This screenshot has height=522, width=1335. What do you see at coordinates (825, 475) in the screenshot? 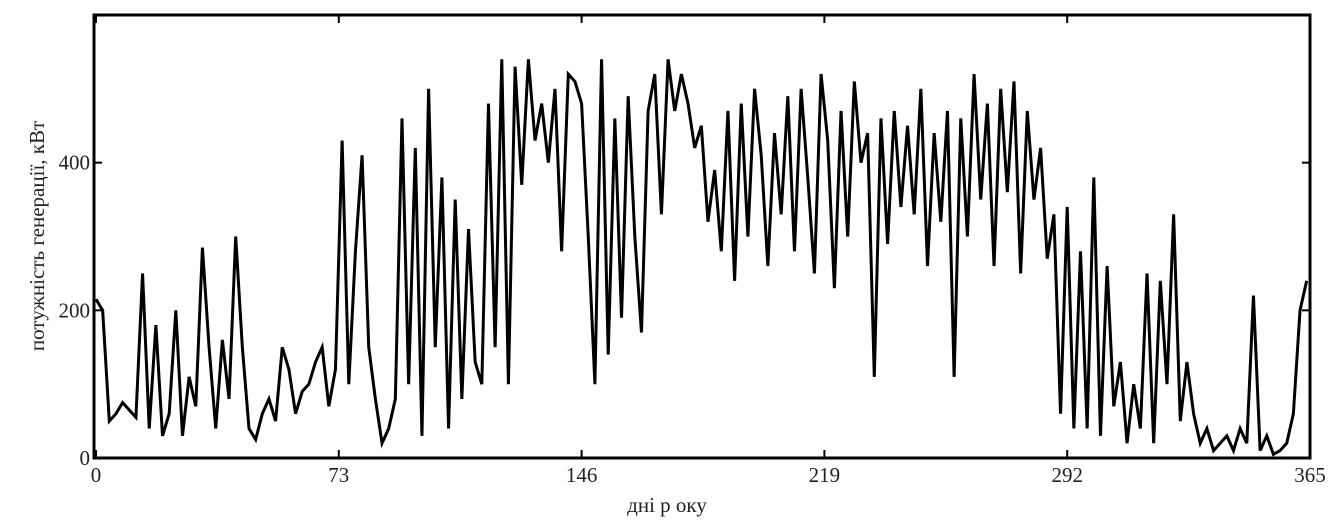
I see `x-tick-label: 219` at bounding box center [825, 475].